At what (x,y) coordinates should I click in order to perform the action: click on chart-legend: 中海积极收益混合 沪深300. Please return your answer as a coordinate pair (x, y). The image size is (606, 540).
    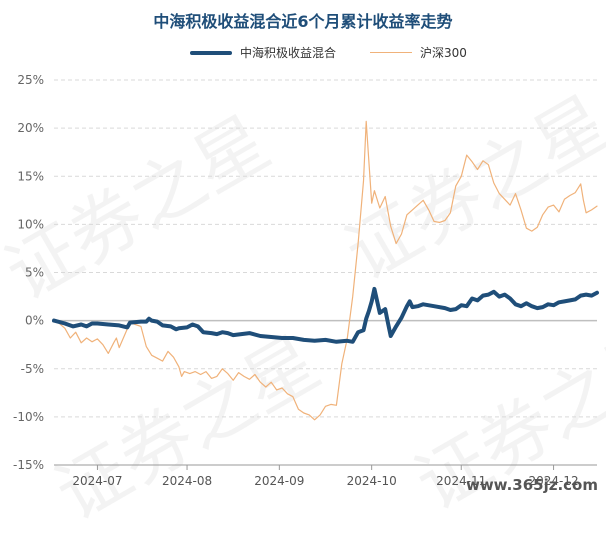
    Looking at the image, I should click on (303, 53).